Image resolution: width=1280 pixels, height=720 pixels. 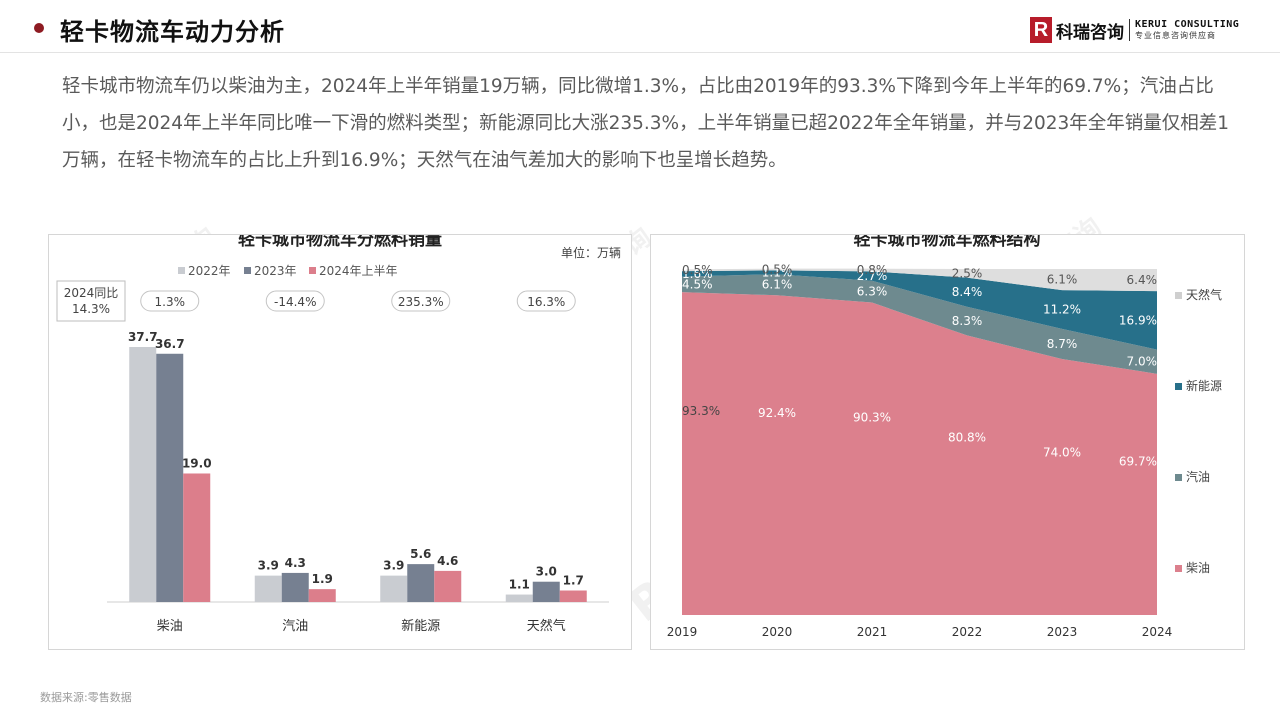 I want to click on yoy-value: 235.3%, so click(x=421, y=302).